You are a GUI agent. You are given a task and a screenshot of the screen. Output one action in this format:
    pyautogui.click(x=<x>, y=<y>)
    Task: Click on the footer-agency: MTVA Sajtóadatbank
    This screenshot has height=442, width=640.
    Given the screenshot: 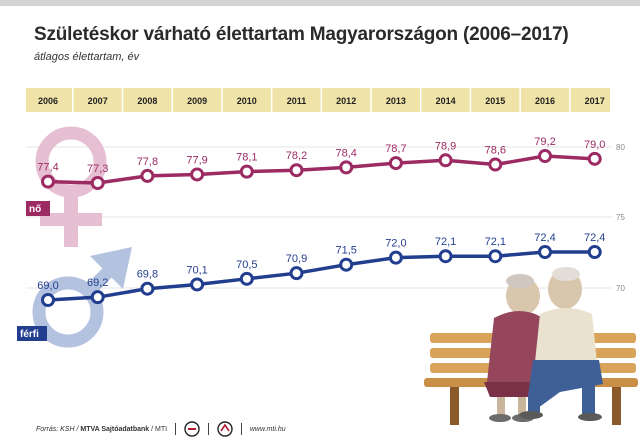 What is the action you would take?
    pyautogui.click(x=115, y=429)
    